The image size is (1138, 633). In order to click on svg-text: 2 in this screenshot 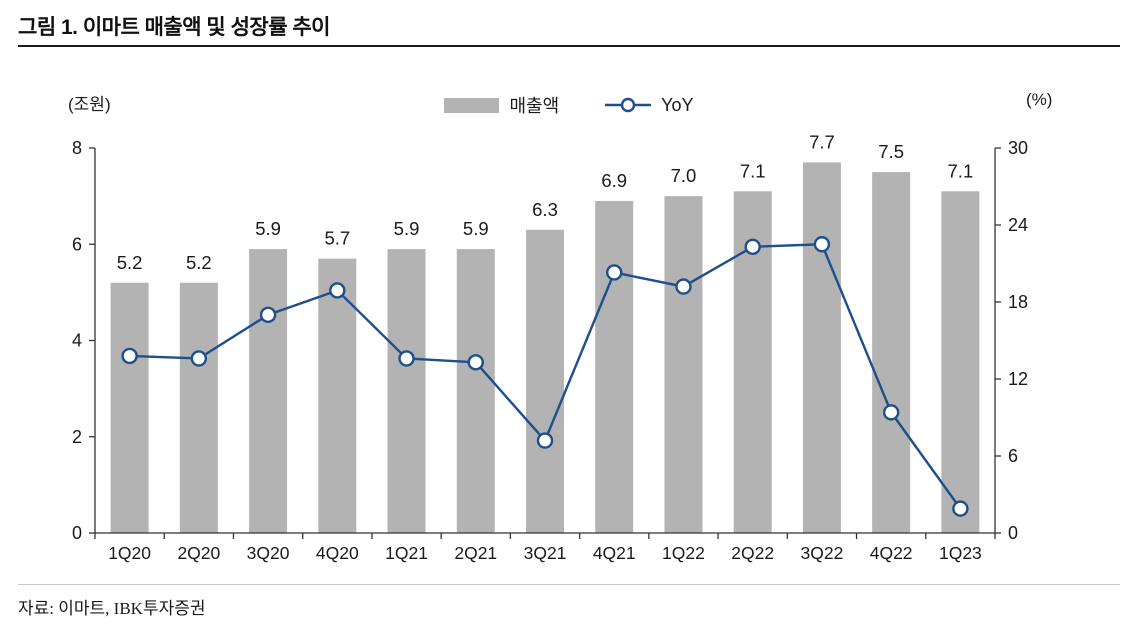, I will do `click(77, 437)`.